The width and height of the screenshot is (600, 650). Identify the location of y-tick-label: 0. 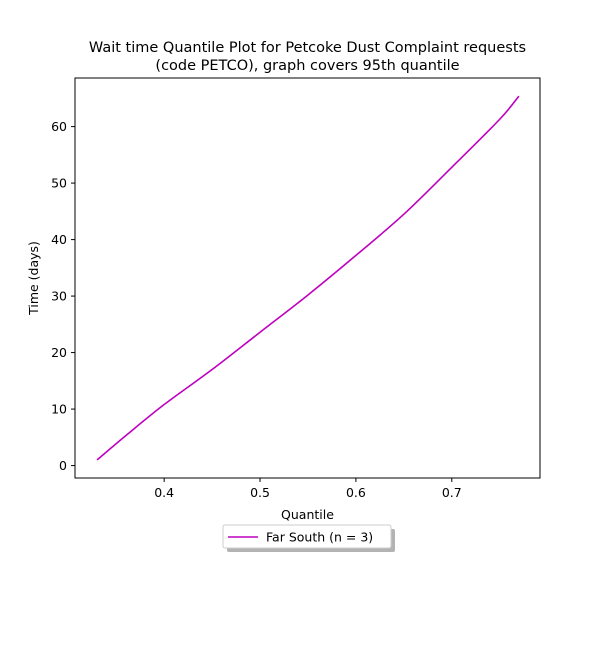
(63, 465).